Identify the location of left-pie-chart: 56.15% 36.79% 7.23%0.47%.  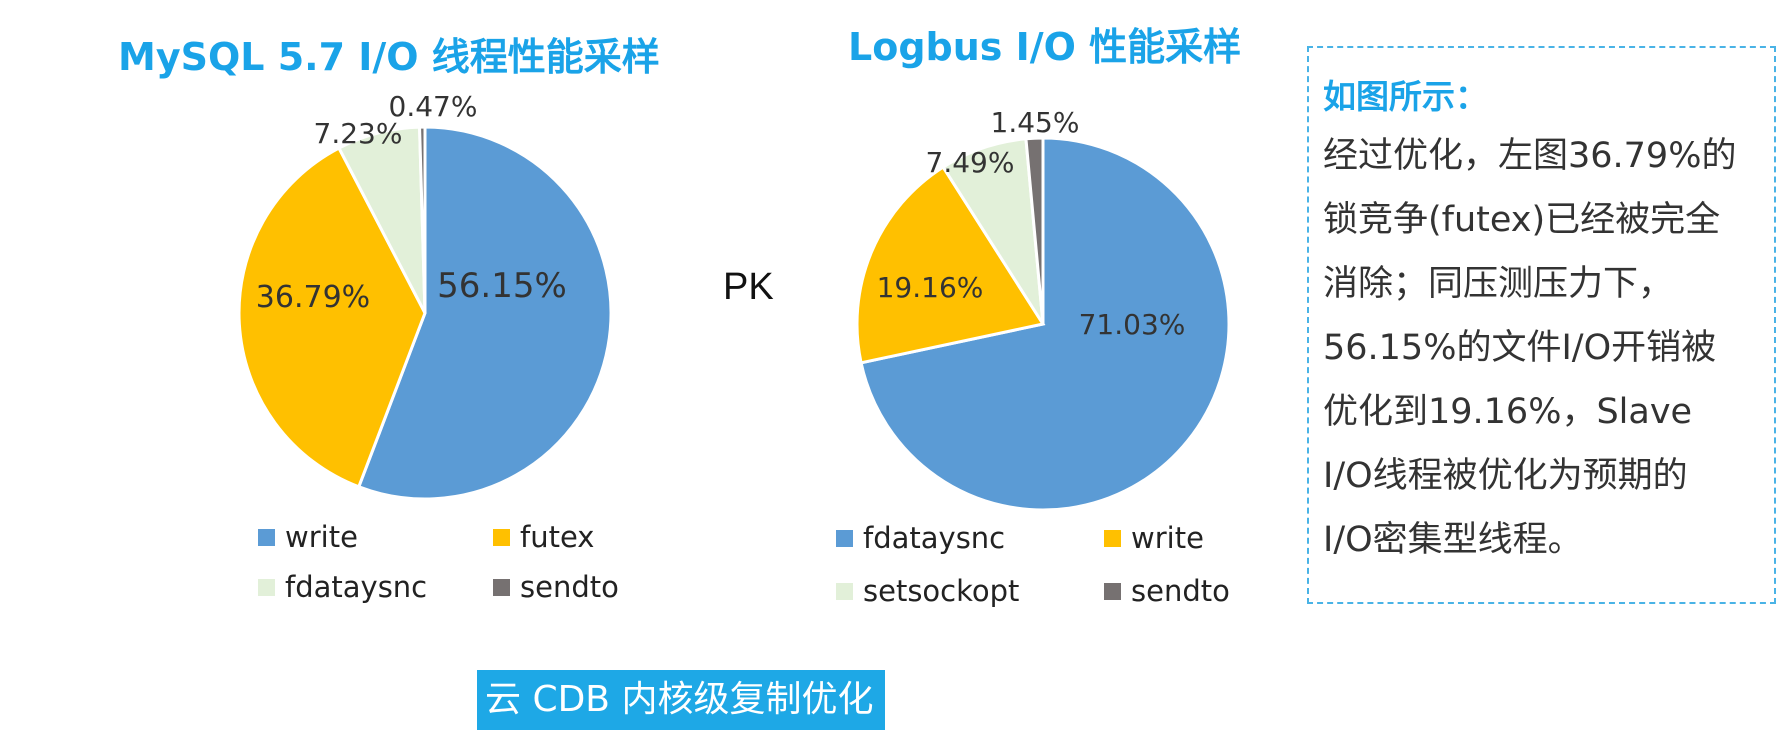
(425, 295).